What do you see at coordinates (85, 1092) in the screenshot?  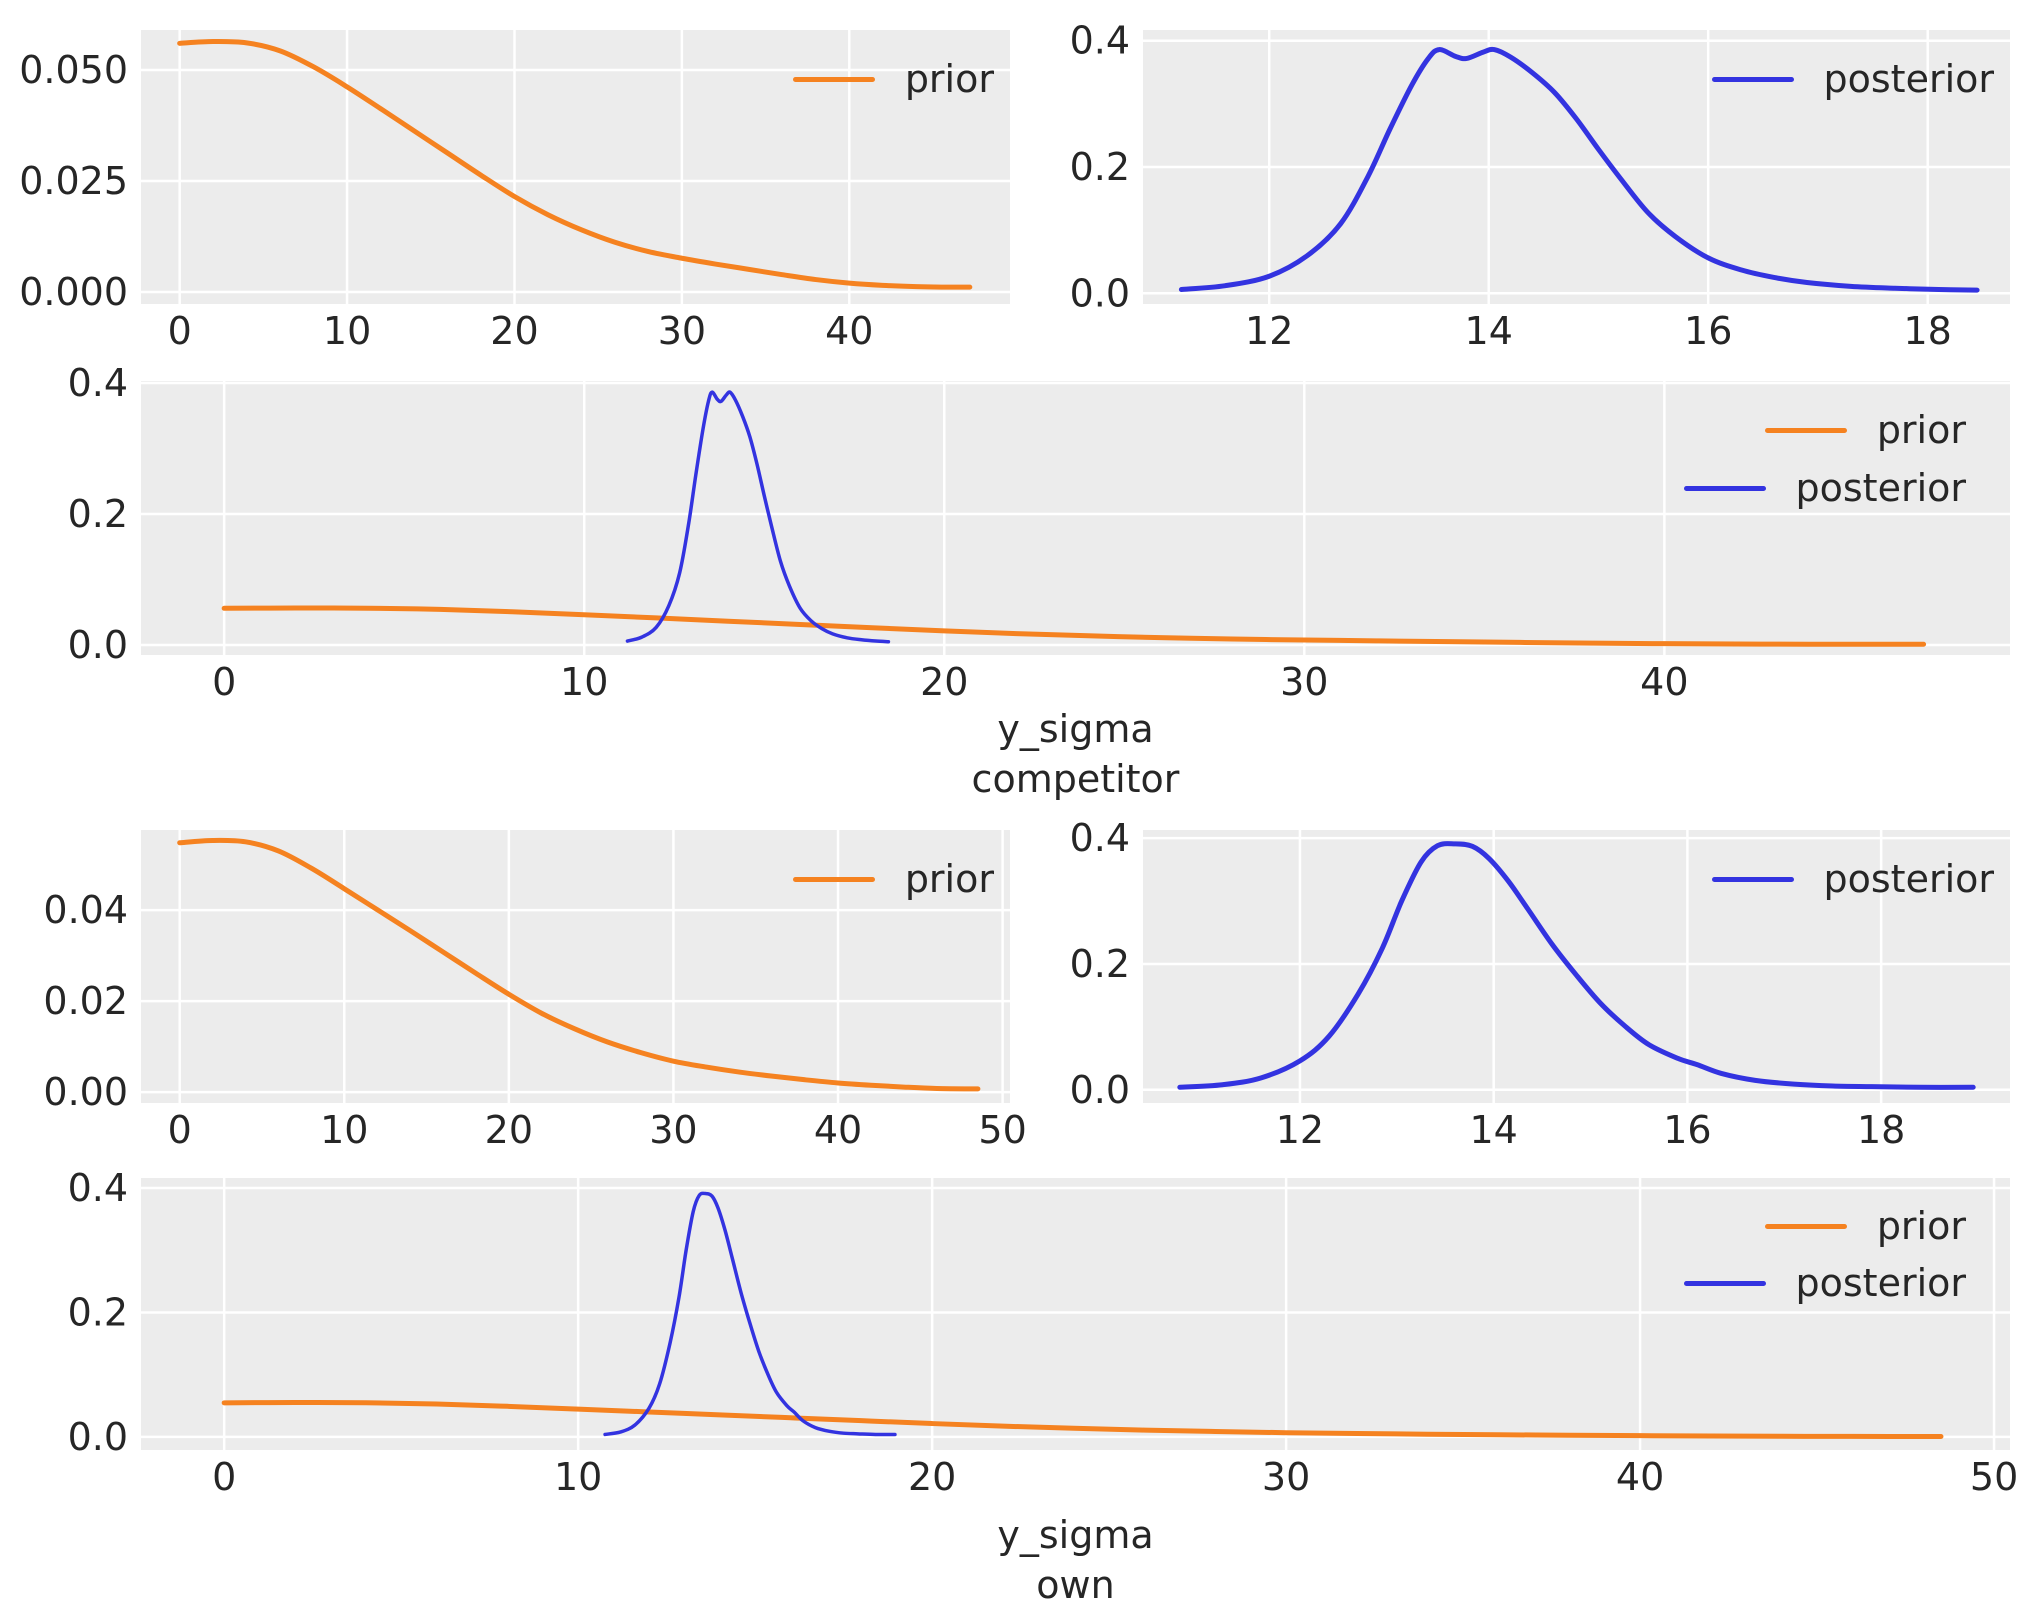 I see `y-tick-label: 0.00` at bounding box center [85, 1092].